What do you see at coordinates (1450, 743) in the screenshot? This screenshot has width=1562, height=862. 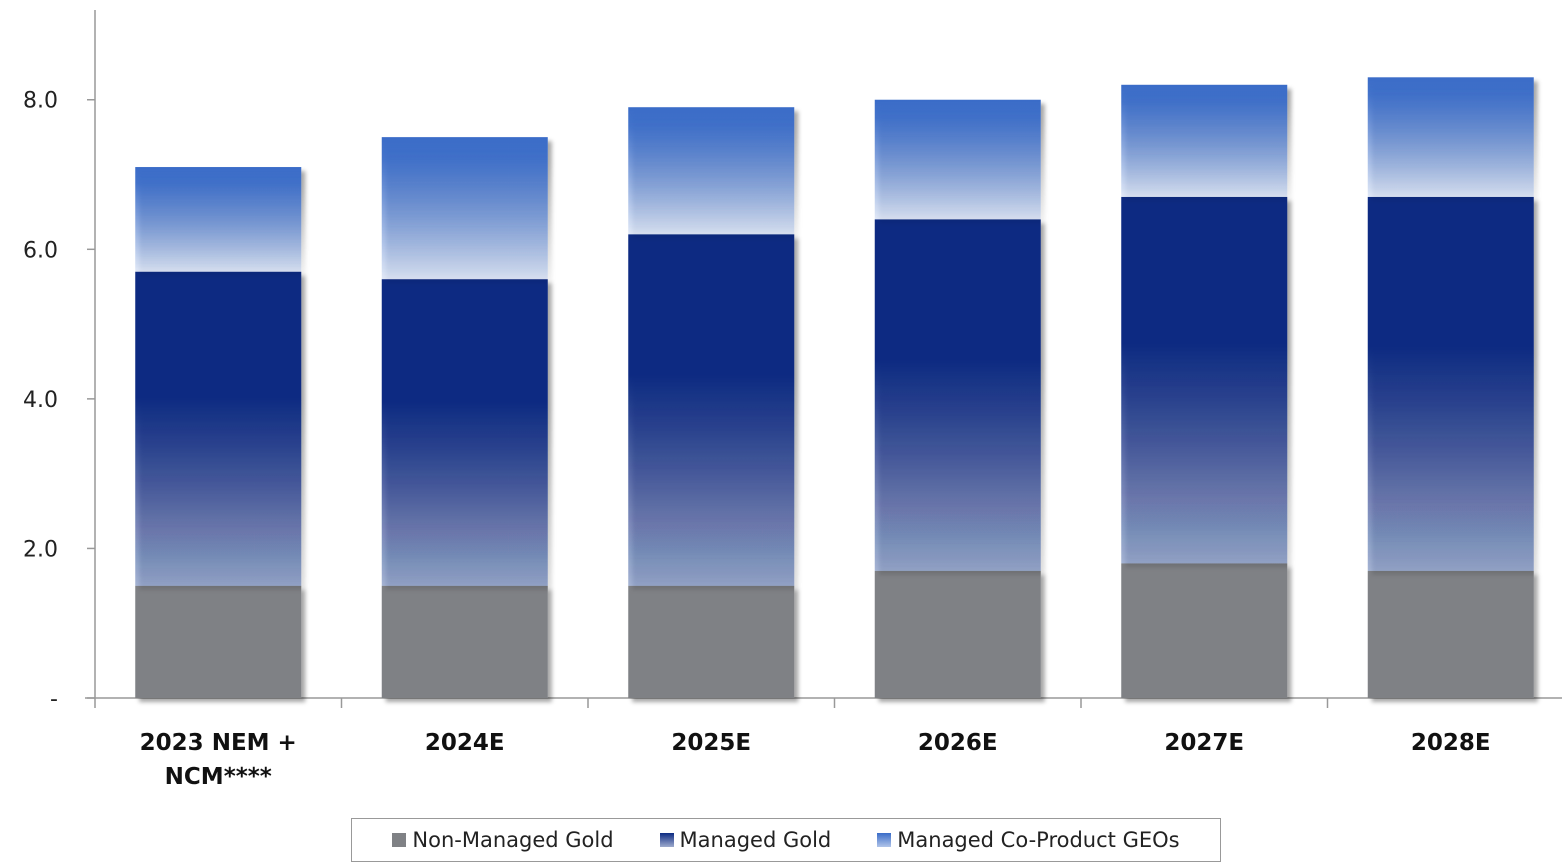 I see `x-tick-label: 2028E` at bounding box center [1450, 743].